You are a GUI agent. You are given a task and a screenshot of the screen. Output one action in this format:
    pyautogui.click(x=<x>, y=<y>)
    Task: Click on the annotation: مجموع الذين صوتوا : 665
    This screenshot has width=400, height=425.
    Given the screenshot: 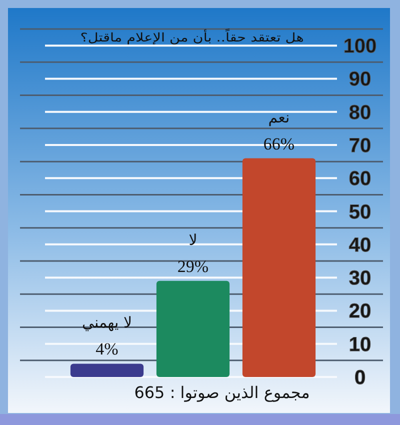 What is the action you would take?
    pyautogui.click(x=222, y=392)
    